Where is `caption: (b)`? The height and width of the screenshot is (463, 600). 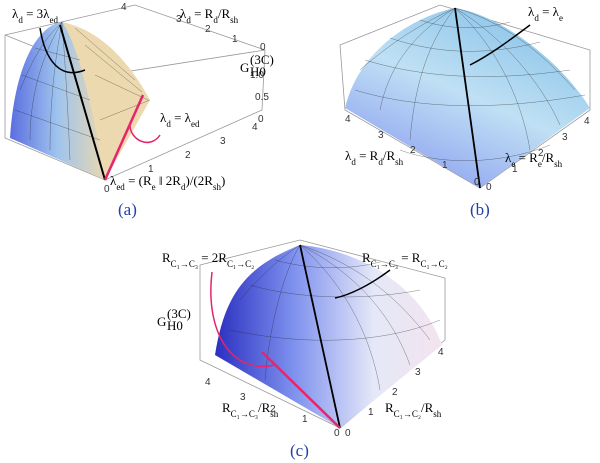
caption: (b) is located at coordinates (480, 209).